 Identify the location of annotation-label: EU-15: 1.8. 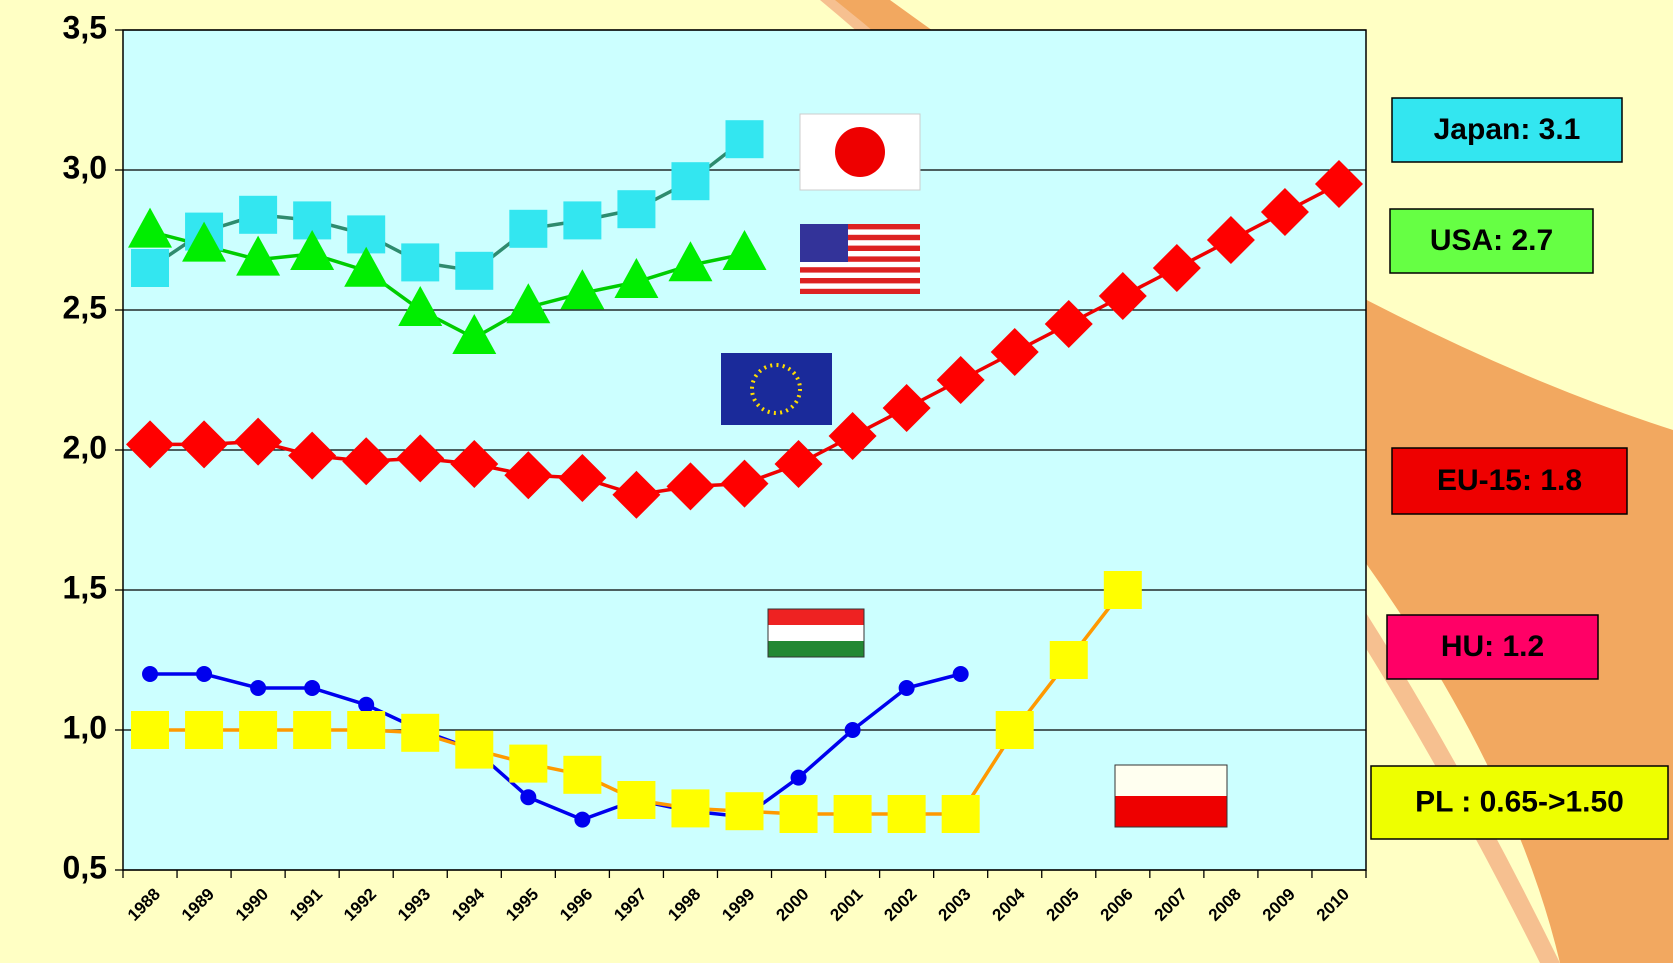
(1509, 480).